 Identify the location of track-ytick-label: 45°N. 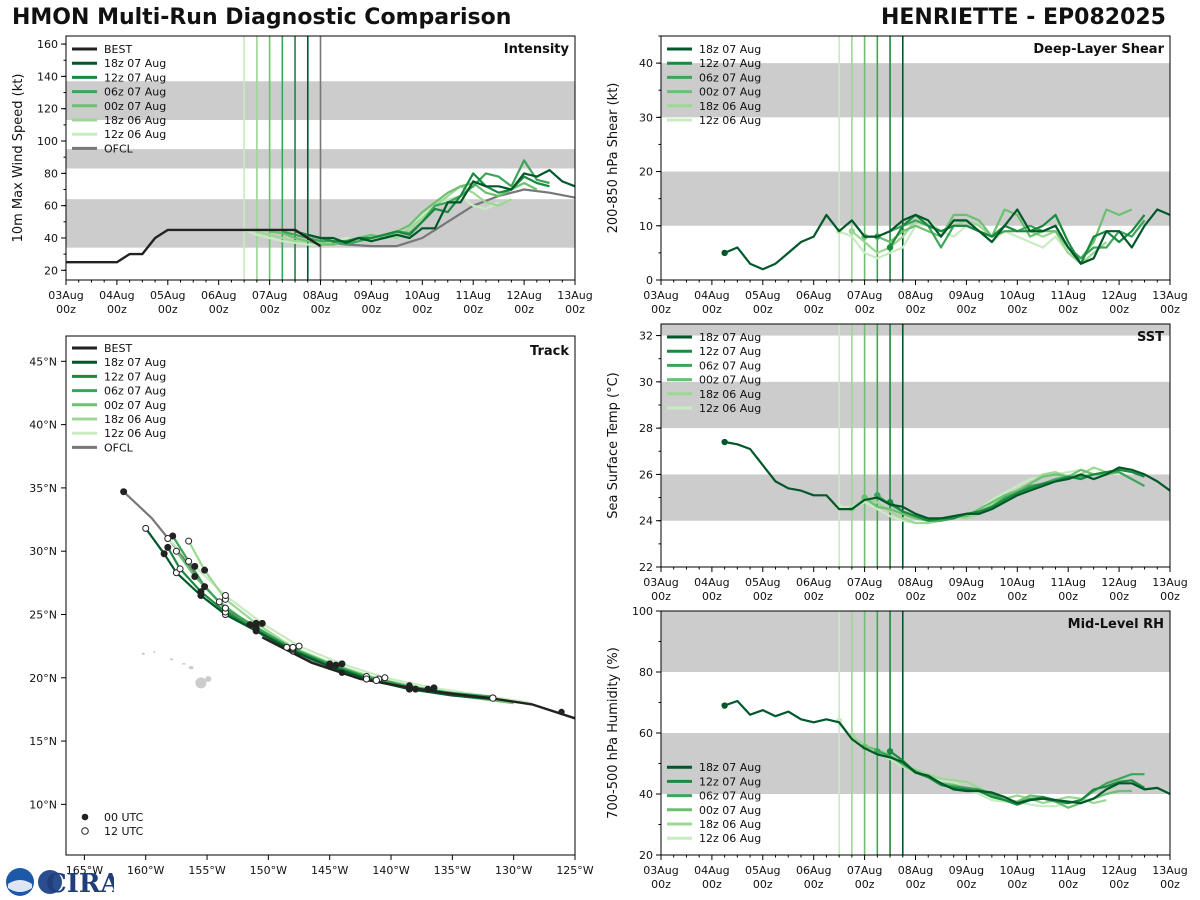
(43, 361).